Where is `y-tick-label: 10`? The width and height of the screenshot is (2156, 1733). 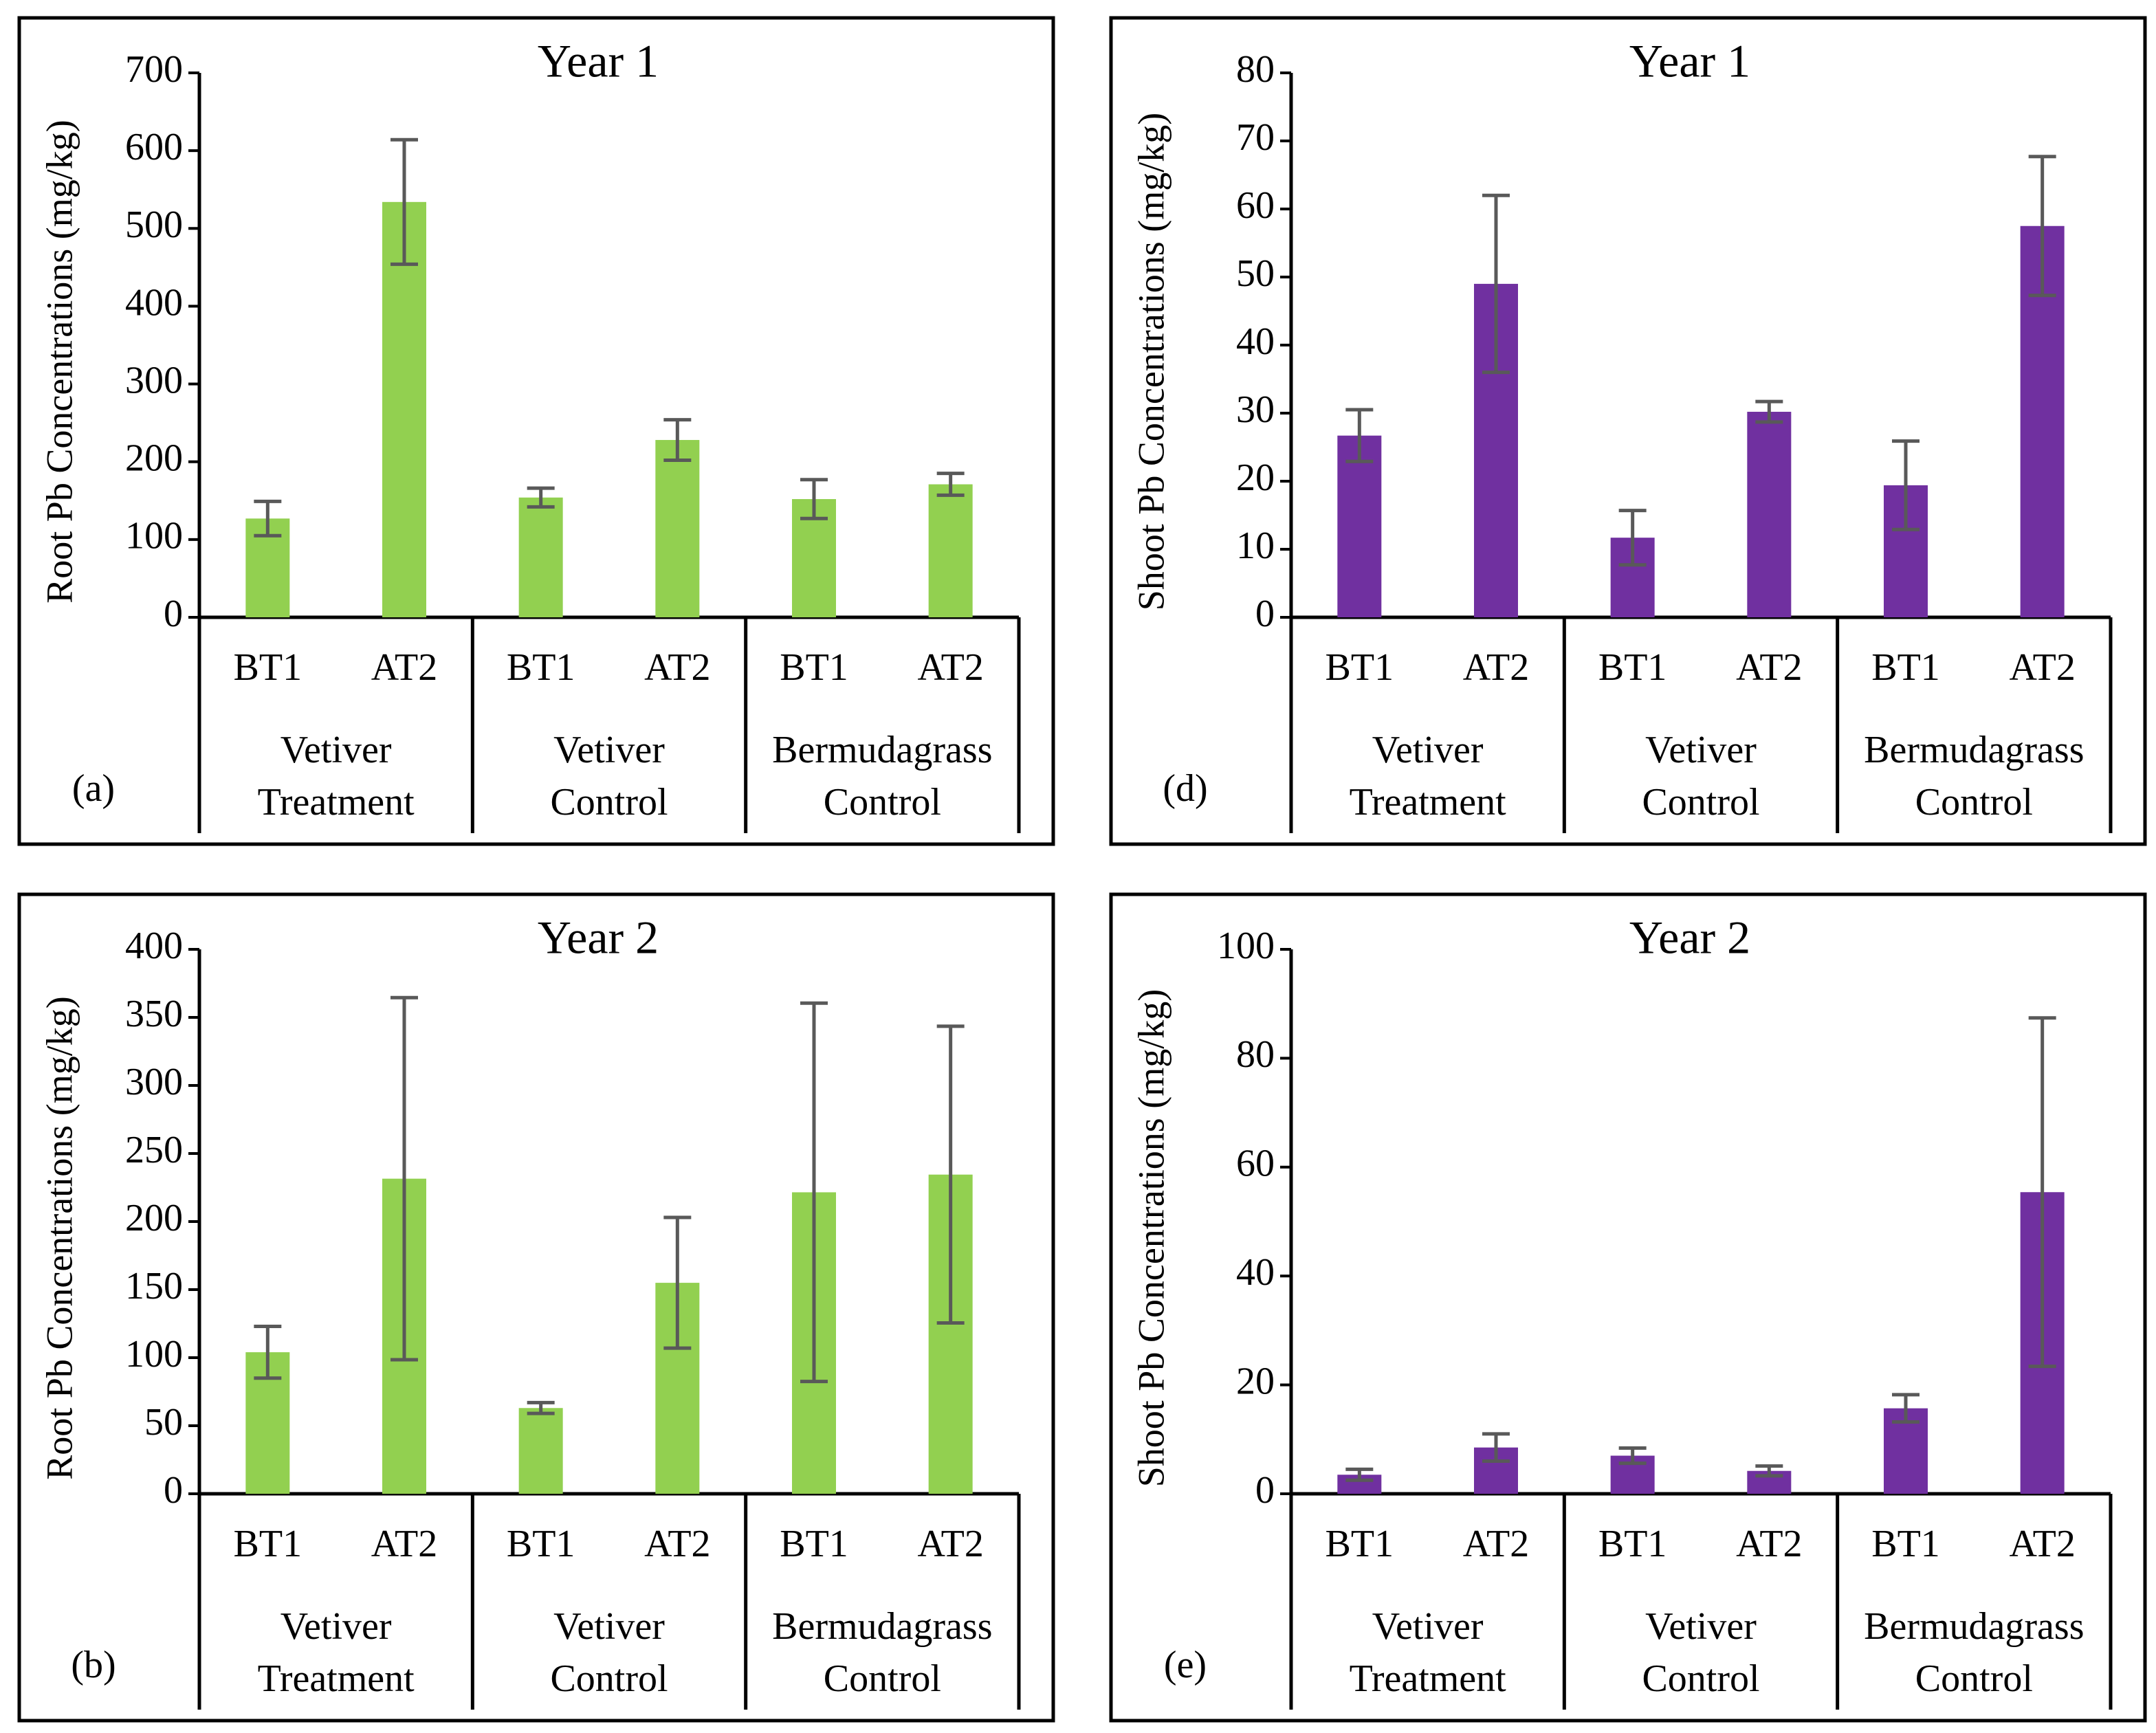
y-tick-label: 10 is located at coordinates (1255, 546).